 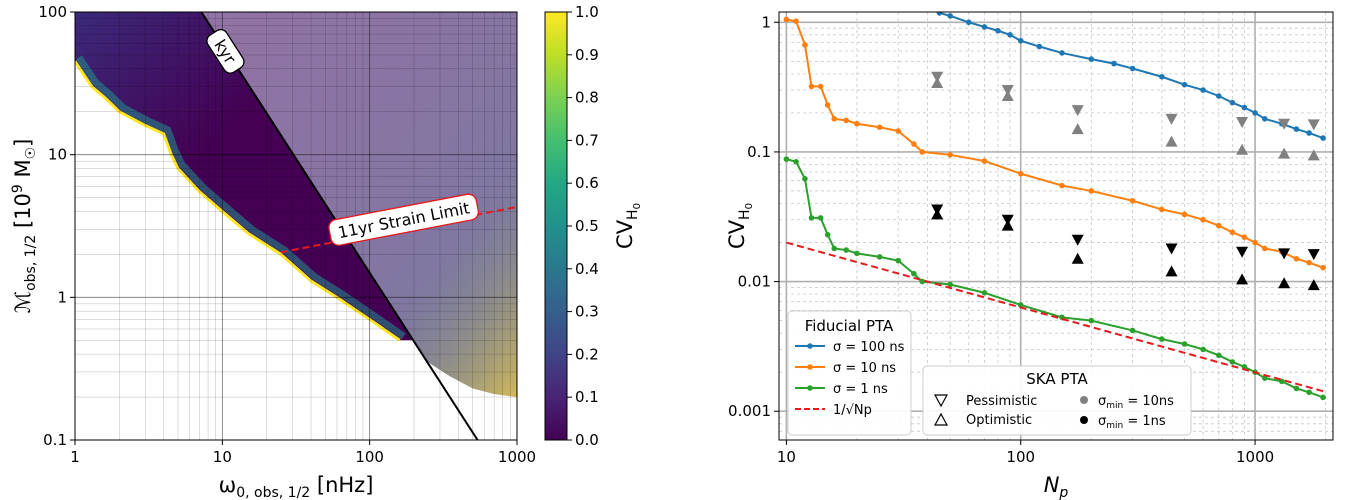 I want to click on fiducial-legend-label: σ = 100 ns, so click(x=869, y=347).